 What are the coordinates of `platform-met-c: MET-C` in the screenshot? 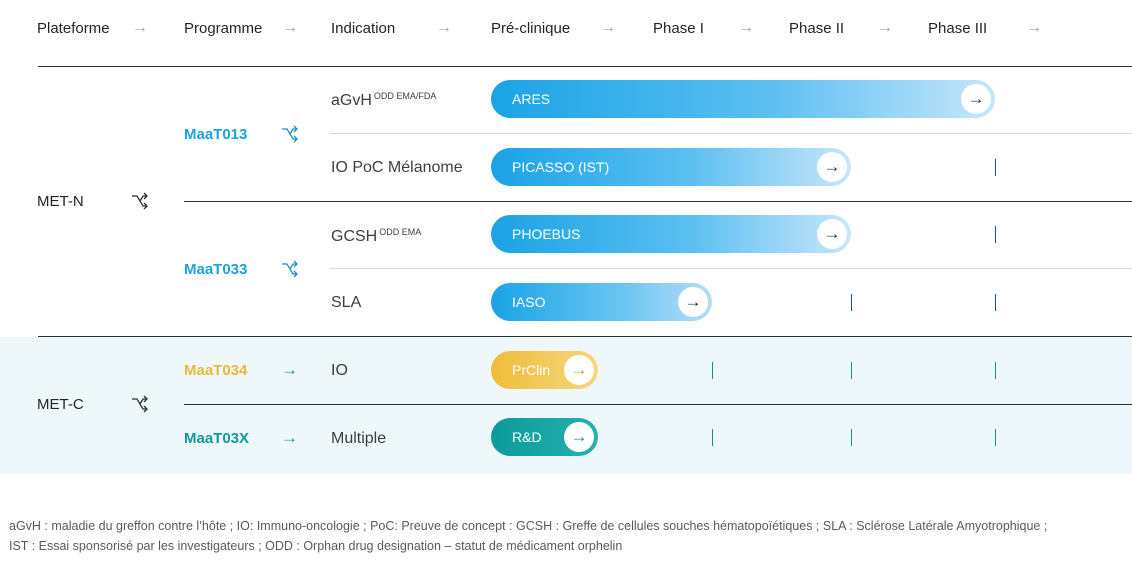 It's located at (60, 404).